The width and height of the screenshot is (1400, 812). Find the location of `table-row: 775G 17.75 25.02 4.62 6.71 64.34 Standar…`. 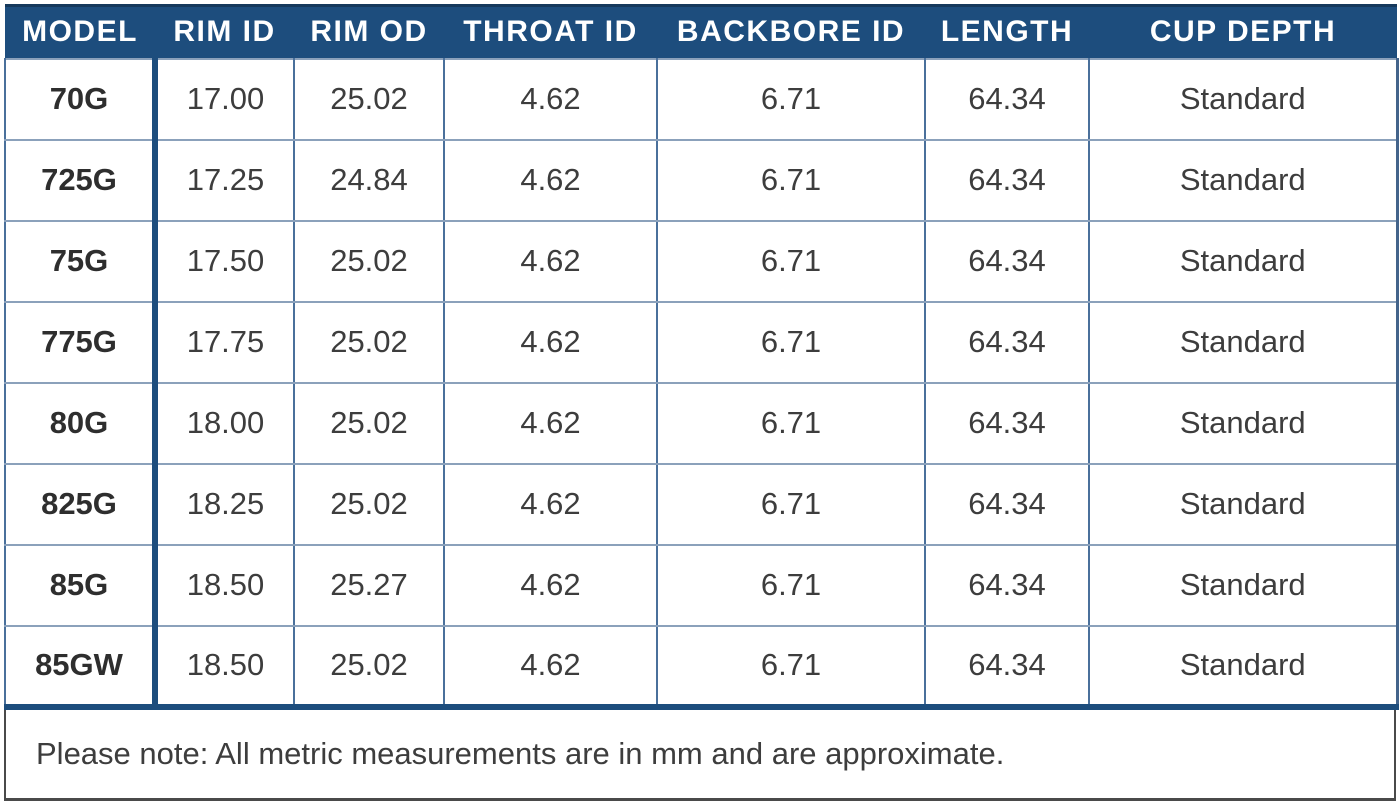

table-row: 775G 17.75 25.02 4.62 6.71 64.34 Standar… is located at coordinates (701, 342).